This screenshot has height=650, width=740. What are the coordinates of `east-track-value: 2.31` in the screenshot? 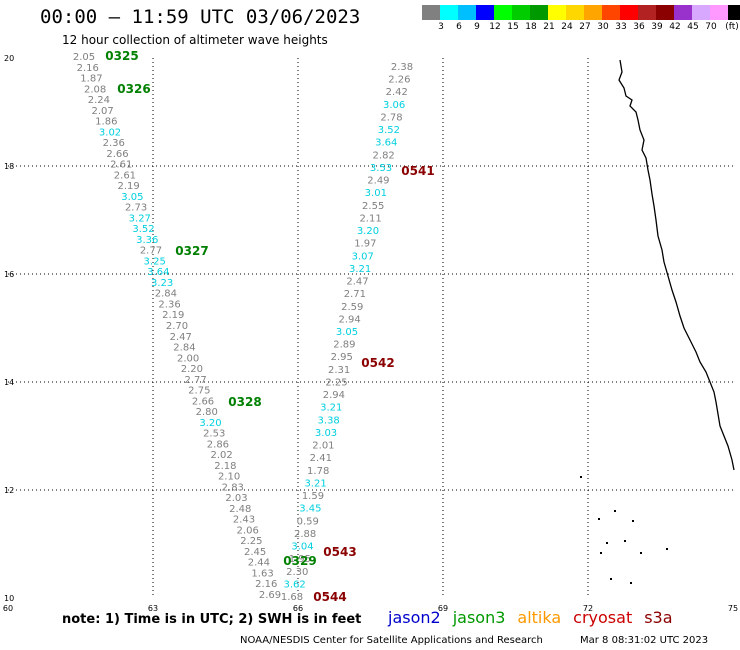 It's located at (339, 370).